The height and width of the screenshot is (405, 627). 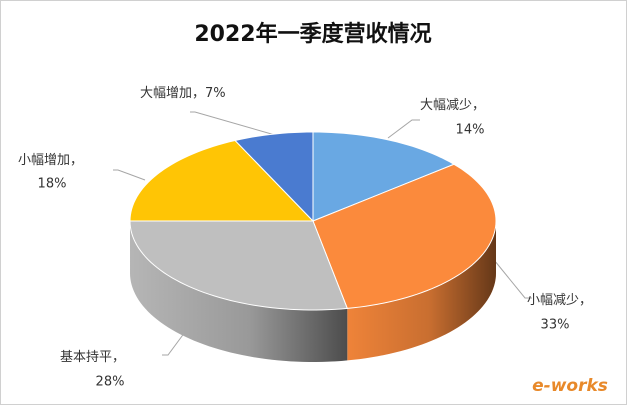 I want to click on value-label: 7%, so click(x=215, y=93).